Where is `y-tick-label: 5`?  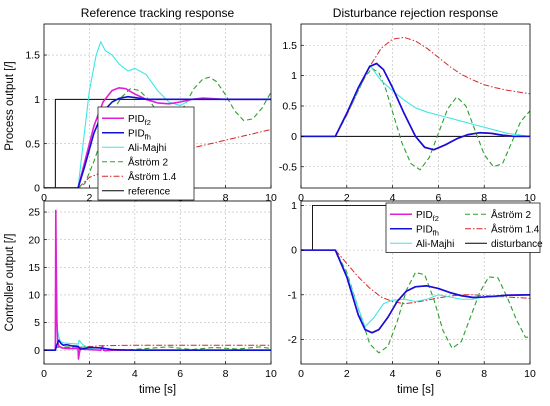
y-tick-label: 5 is located at coordinates (37, 323).